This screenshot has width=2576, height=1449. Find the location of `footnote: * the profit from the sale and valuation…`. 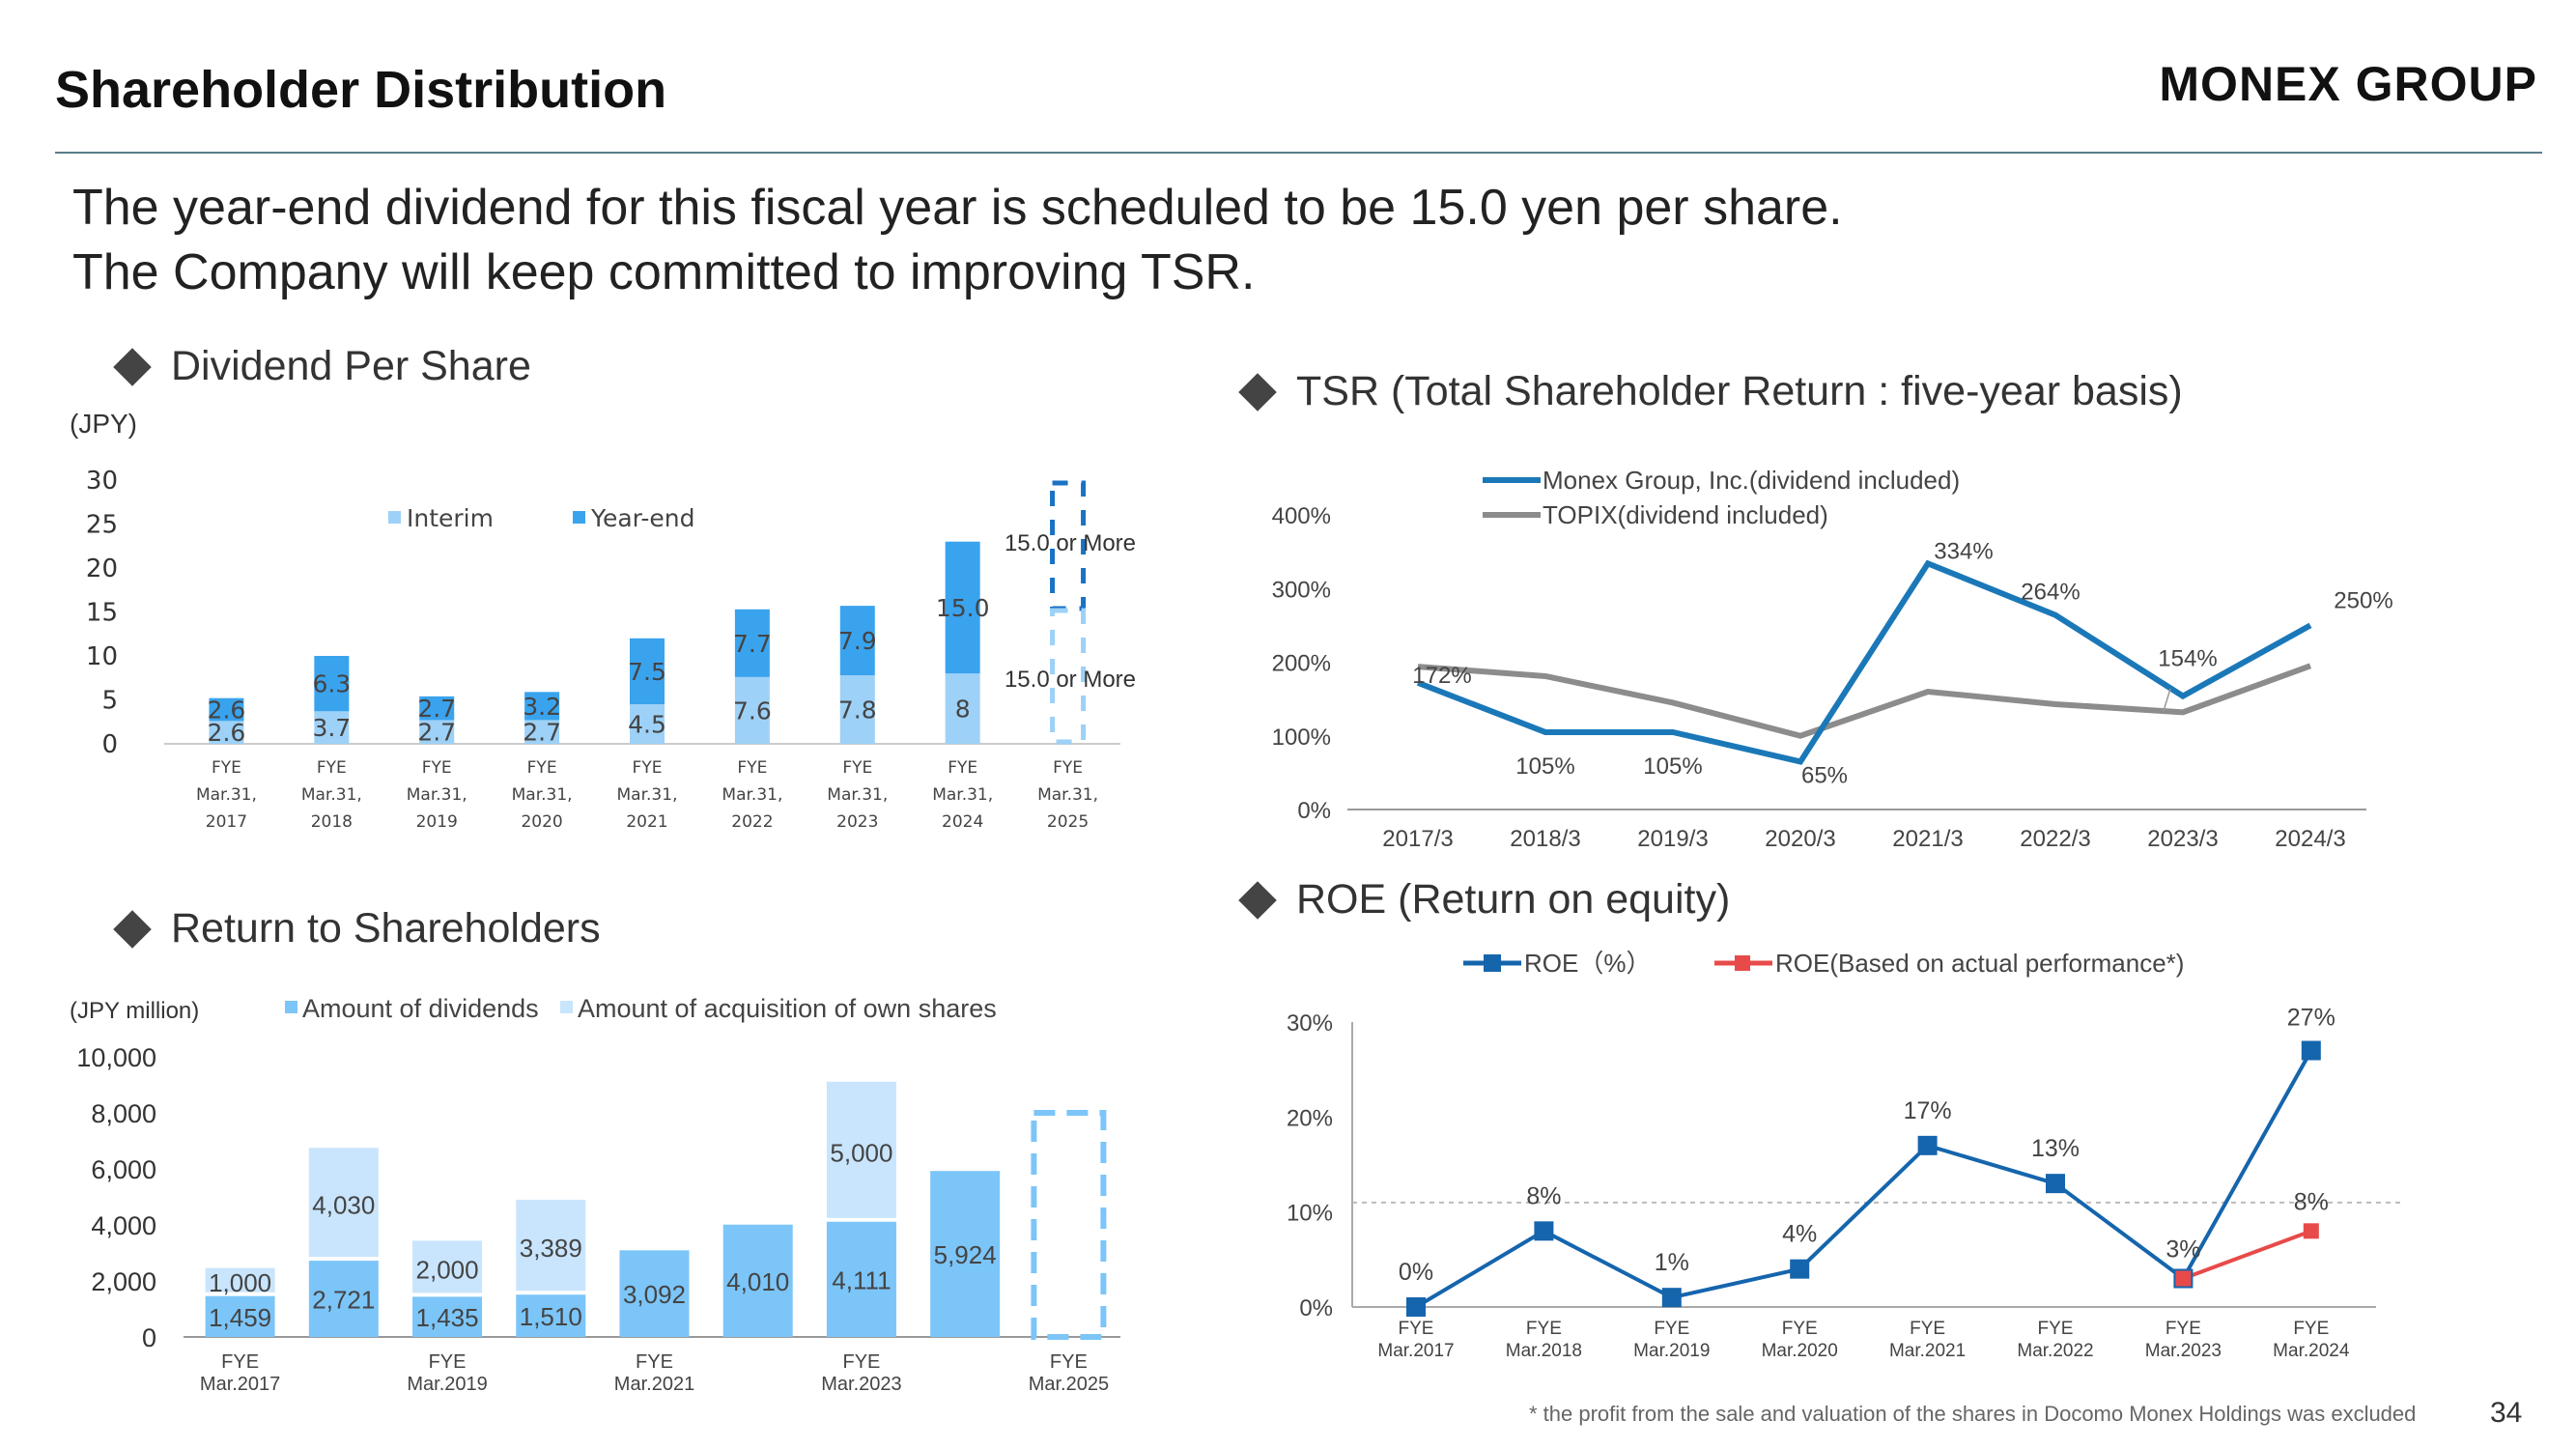

footnote: * the profit from the sale and valuation… is located at coordinates (1973, 1414).